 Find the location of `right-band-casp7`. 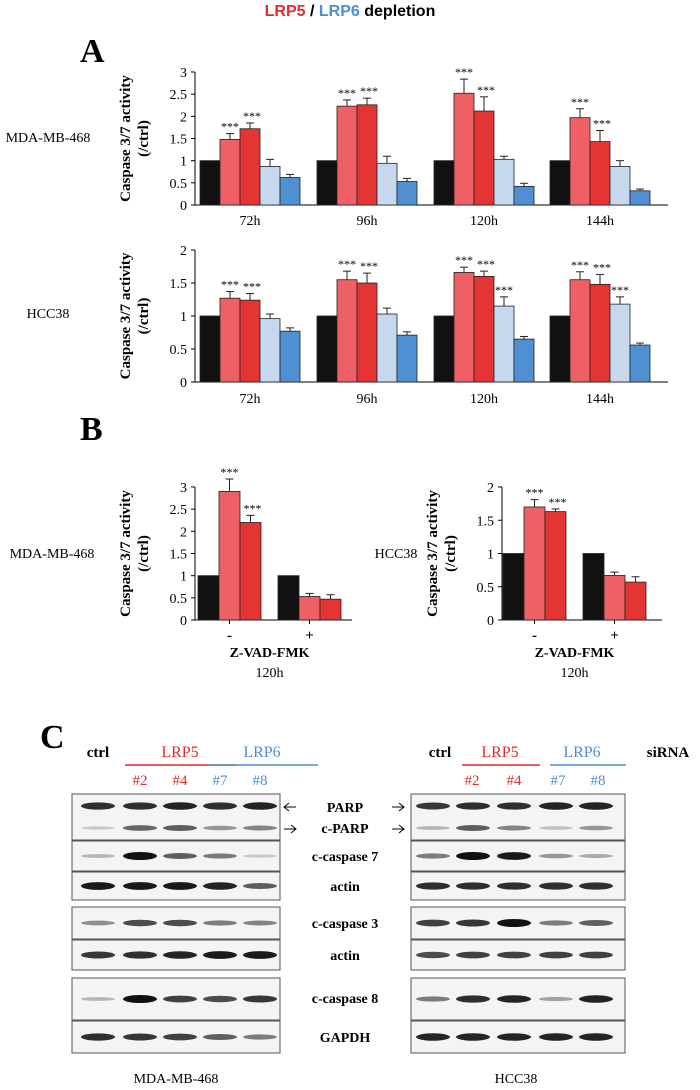

right-band-casp7 is located at coordinates (556, 856).